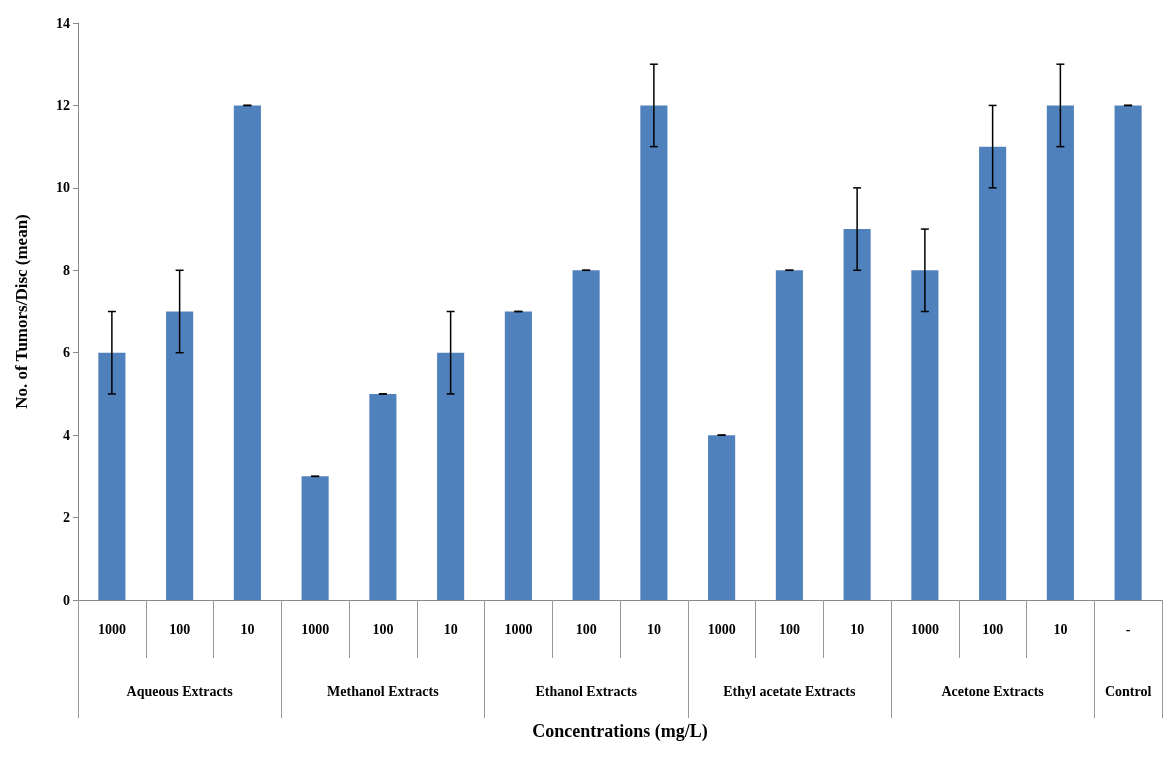 The width and height of the screenshot is (1176, 762). What do you see at coordinates (1128, 629) in the screenshot?
I see `x-tick-label: -` at bounding box center [1128, 629].